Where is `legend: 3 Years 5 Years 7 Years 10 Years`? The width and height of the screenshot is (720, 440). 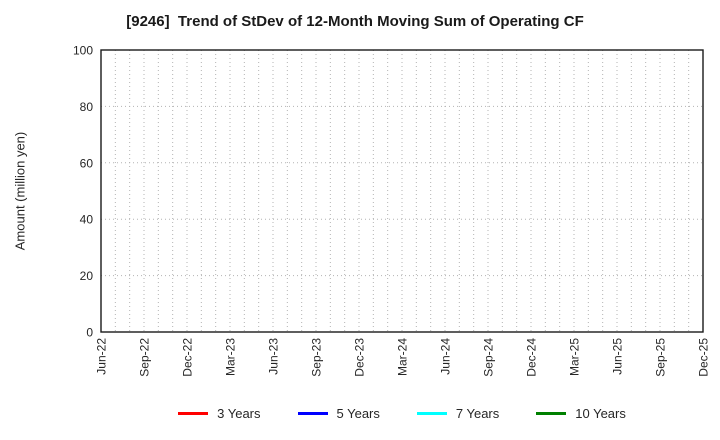
legend: 3 Years 5 Years 7 Years 10 Years is located at coordinates (402, 413).